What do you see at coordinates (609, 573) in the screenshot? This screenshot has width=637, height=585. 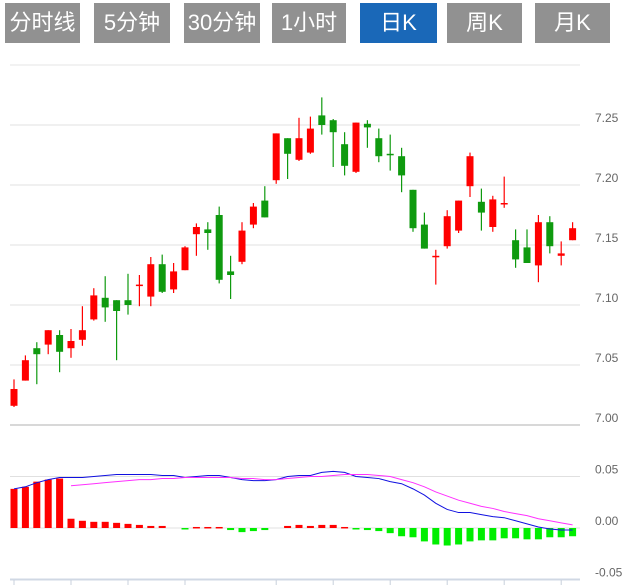 I see `macd-tick-label: -0.05` at bounding box center [609, 573].